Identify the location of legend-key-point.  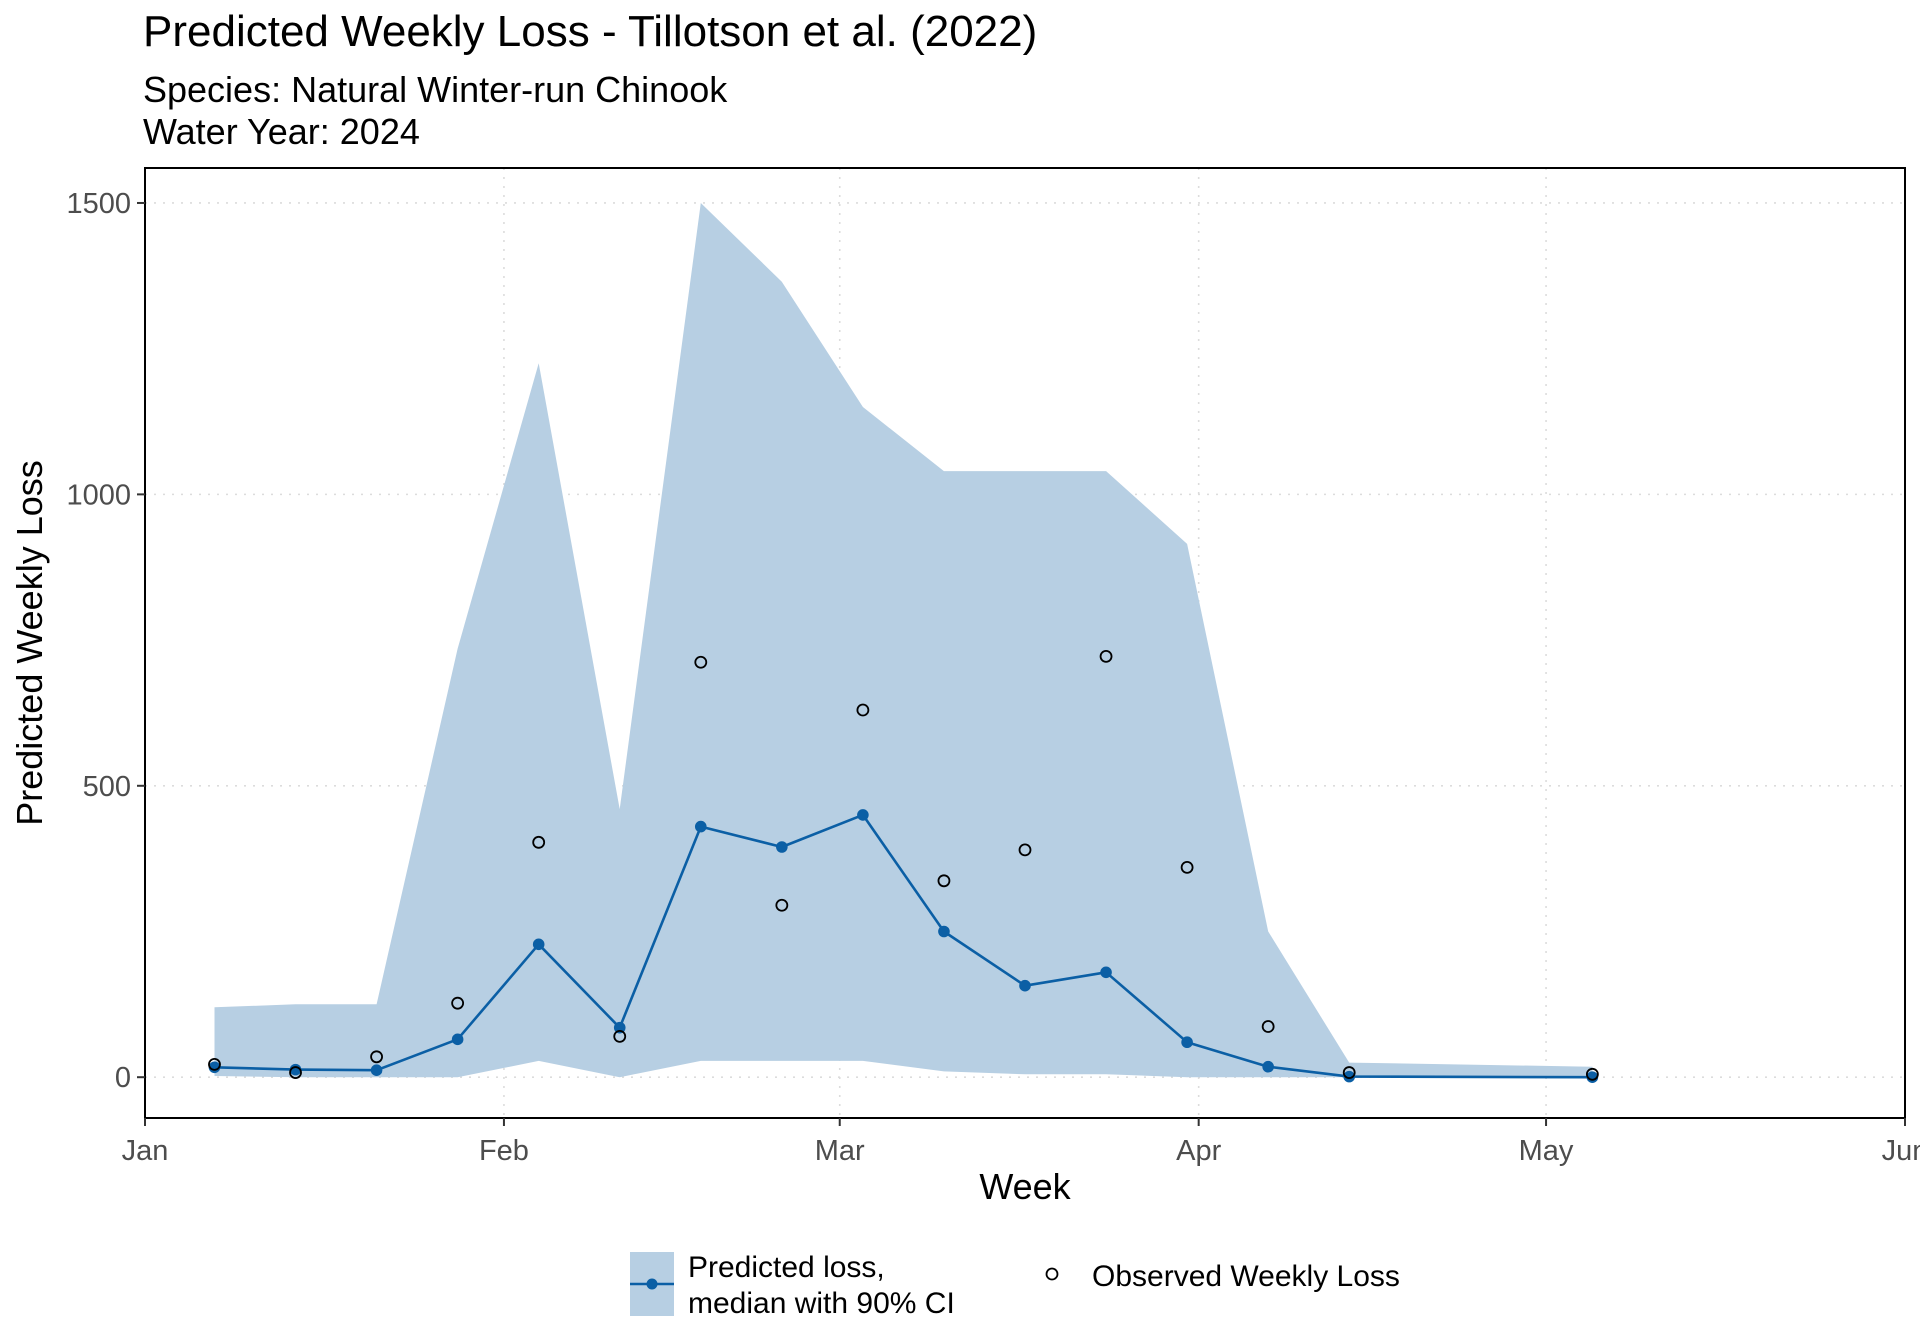
(652, 1284).